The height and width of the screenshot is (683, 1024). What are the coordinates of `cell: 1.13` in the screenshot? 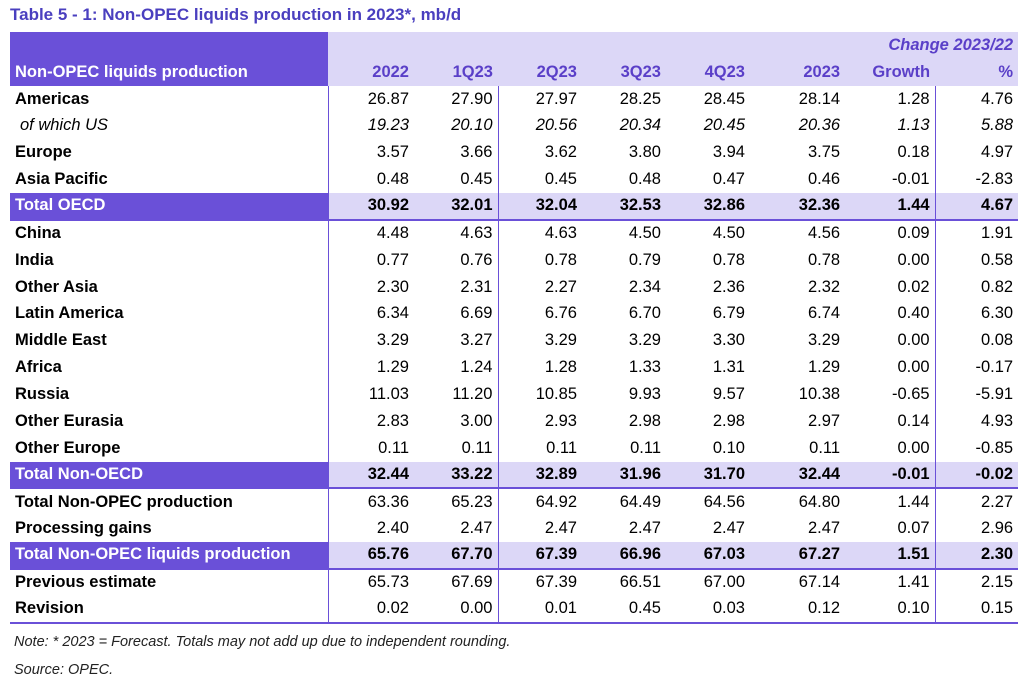 It's located at (890, 126).